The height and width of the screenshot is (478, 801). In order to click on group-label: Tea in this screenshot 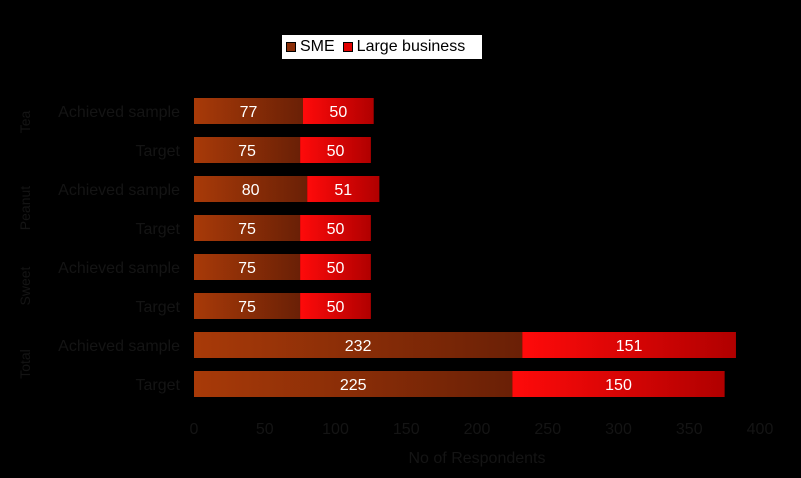, I will do `click(25, 122)`.